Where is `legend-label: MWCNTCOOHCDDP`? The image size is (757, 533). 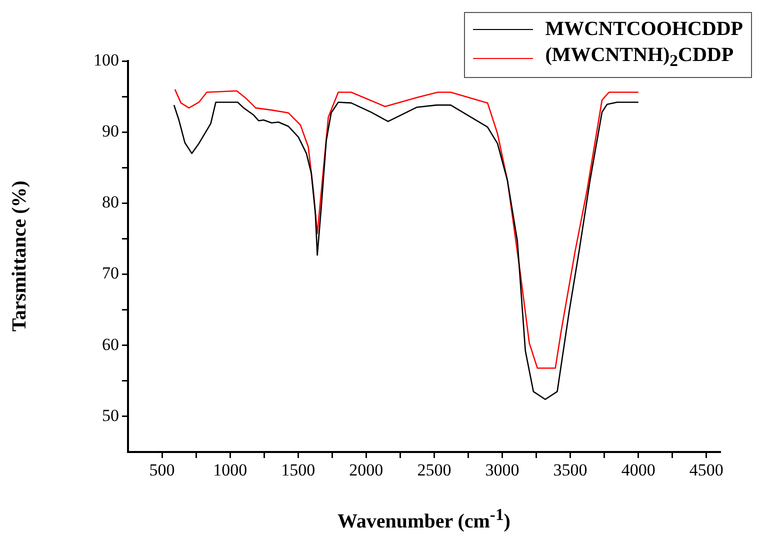
legend-label: MWCNTCOOHCDDP is located at coordinates (644, 29).